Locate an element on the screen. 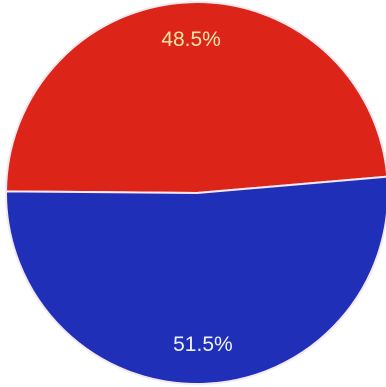 The height and width of the screenshot is (387, 386). slice-label-lower: 51.5% is located at coordinates (203, 344).